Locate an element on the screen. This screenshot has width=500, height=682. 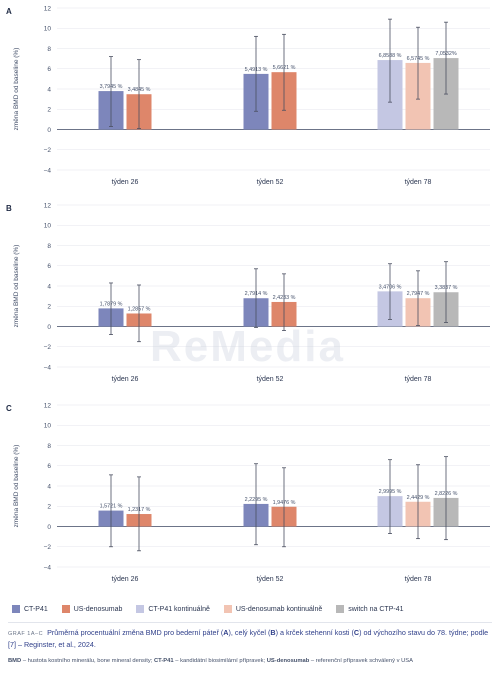
footnote-key: BMD is located at coordinates (15, 661).